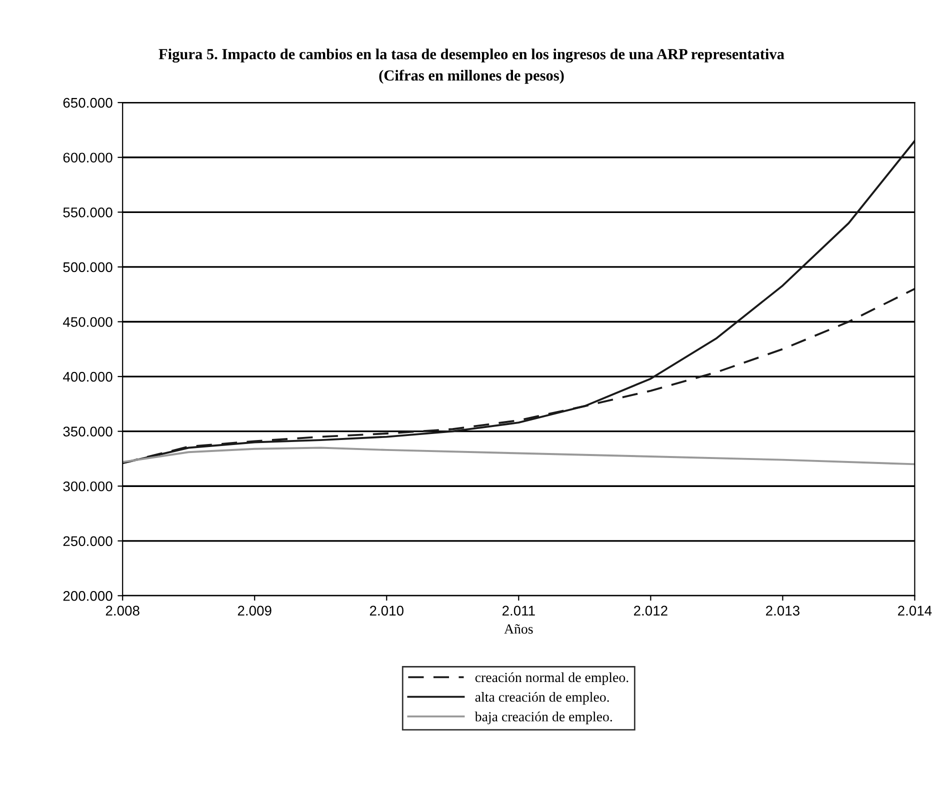 The width and height of the screenshot is (943, 789). Describe the element at coordinates (87, 157) in the screenshot. I see `y-tick-label: 600.000` at that location.